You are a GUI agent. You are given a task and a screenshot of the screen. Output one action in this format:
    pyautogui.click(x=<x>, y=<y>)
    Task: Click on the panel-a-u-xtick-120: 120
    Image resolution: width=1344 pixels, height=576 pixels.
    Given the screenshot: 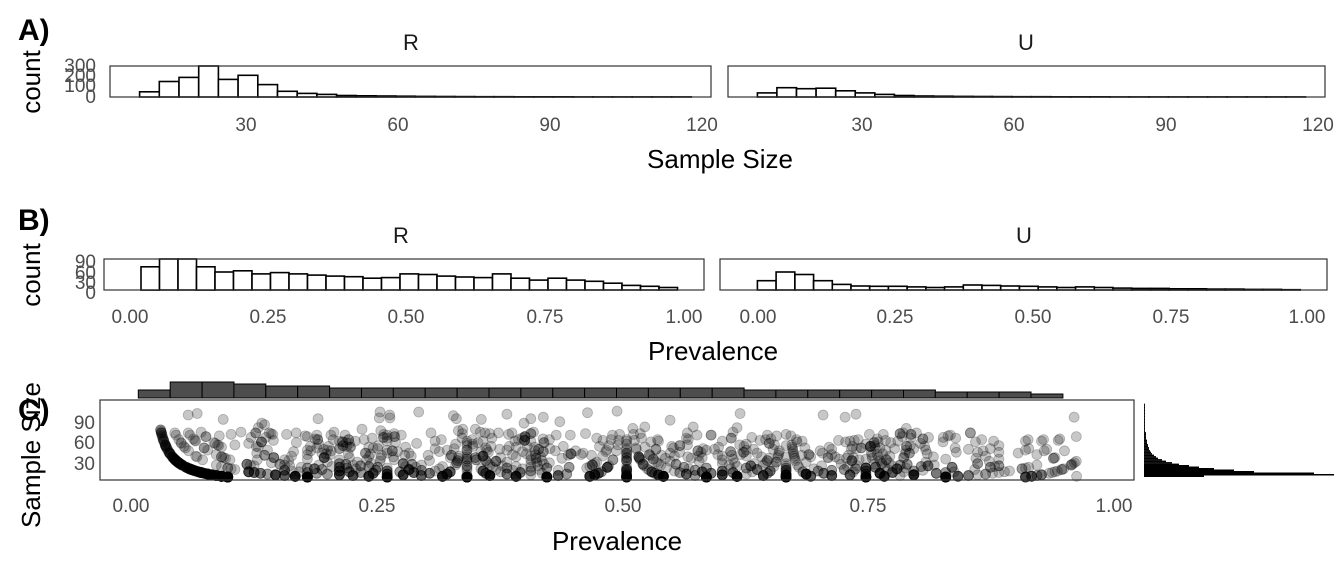 What is the action you would take?
    pyautogui.click(x=1318, y=125)
    